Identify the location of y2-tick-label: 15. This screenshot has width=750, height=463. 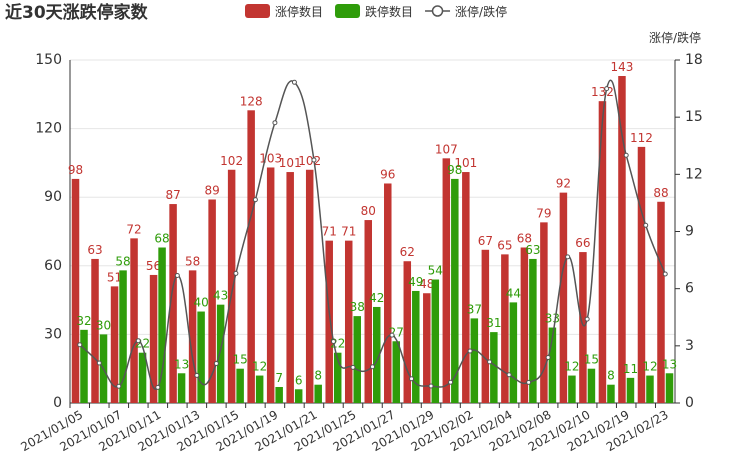
(694, 117).